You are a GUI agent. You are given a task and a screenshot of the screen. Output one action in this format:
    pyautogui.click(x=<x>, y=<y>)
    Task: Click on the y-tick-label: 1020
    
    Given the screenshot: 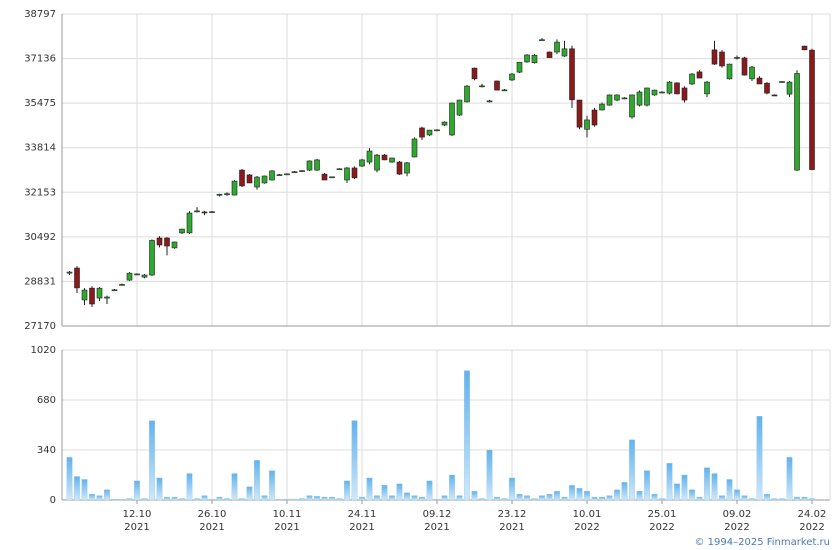 What is the action you would take?
    pyautogui.click(x=43, y=350)
    